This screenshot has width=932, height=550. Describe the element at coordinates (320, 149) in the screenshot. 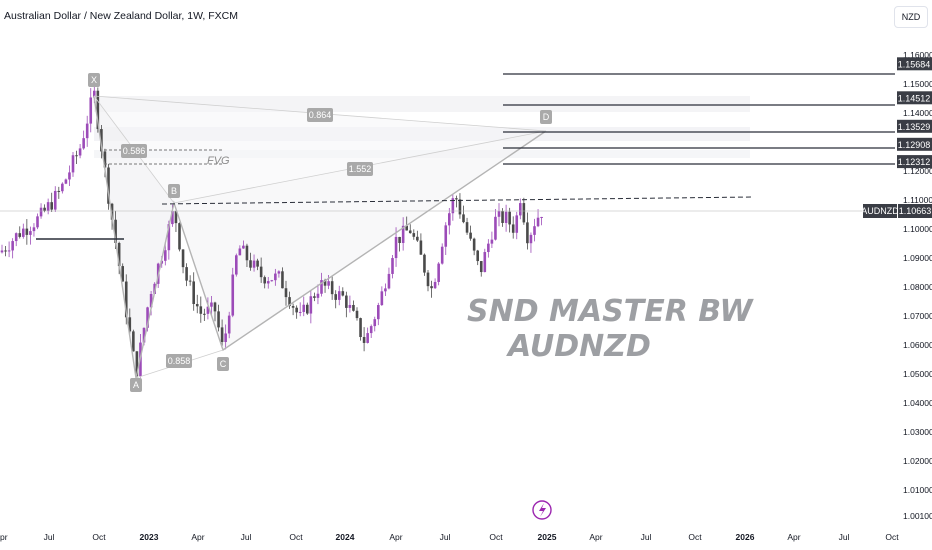

I see `xd-triangle` at that location.